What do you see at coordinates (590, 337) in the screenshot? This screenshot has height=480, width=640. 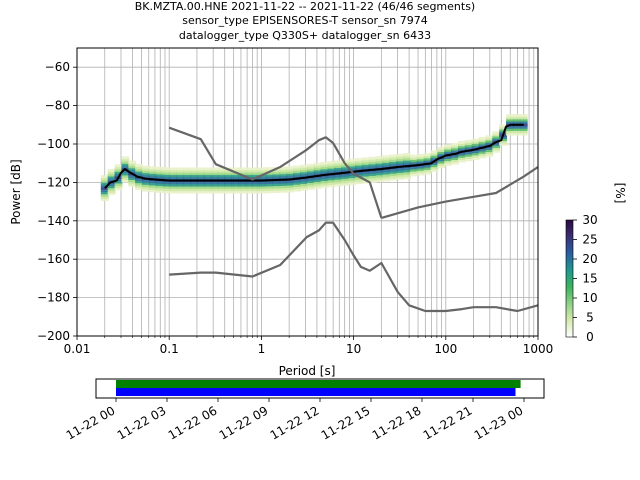 I see `colorbar-tick-label: 0` at bounding box center [590, 337].